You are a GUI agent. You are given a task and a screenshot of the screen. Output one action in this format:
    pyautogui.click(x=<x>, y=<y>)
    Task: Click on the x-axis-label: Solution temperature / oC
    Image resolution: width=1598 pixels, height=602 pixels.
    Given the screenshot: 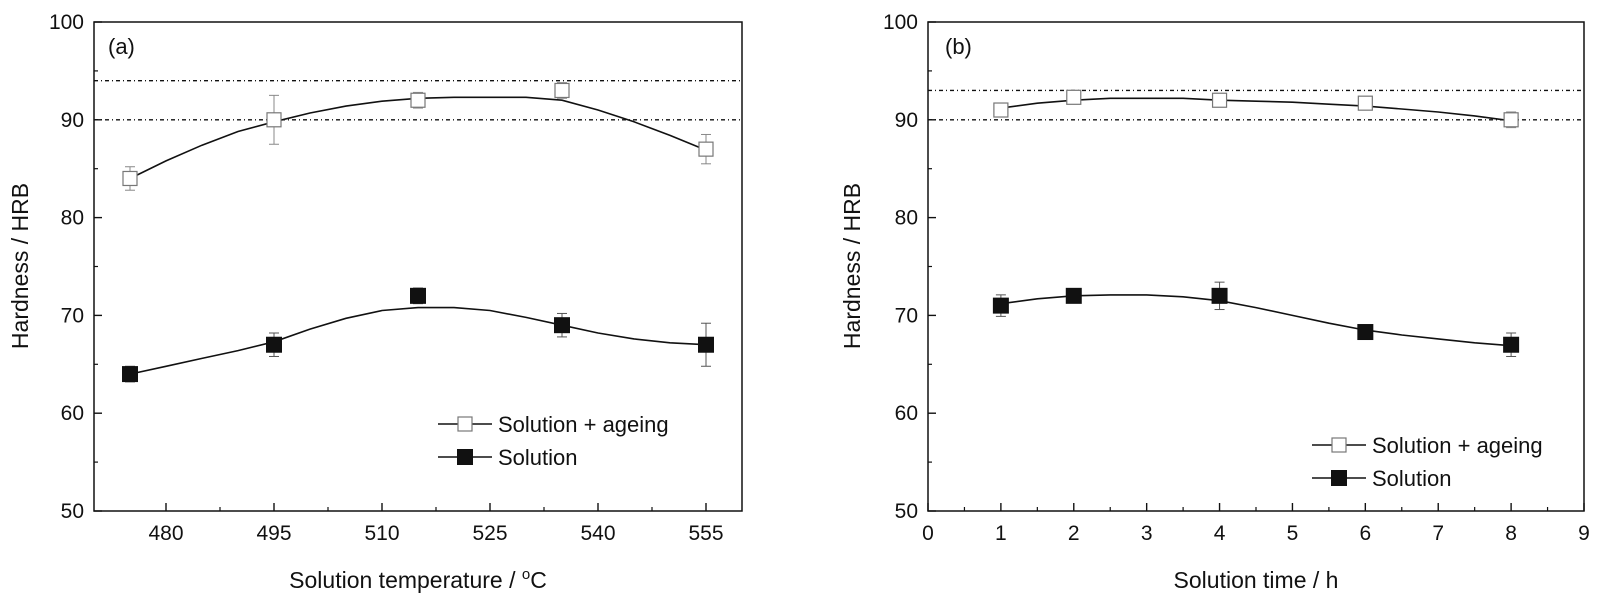 What is the action you would take?
    pyautogui.click(x=418, y=579)
    